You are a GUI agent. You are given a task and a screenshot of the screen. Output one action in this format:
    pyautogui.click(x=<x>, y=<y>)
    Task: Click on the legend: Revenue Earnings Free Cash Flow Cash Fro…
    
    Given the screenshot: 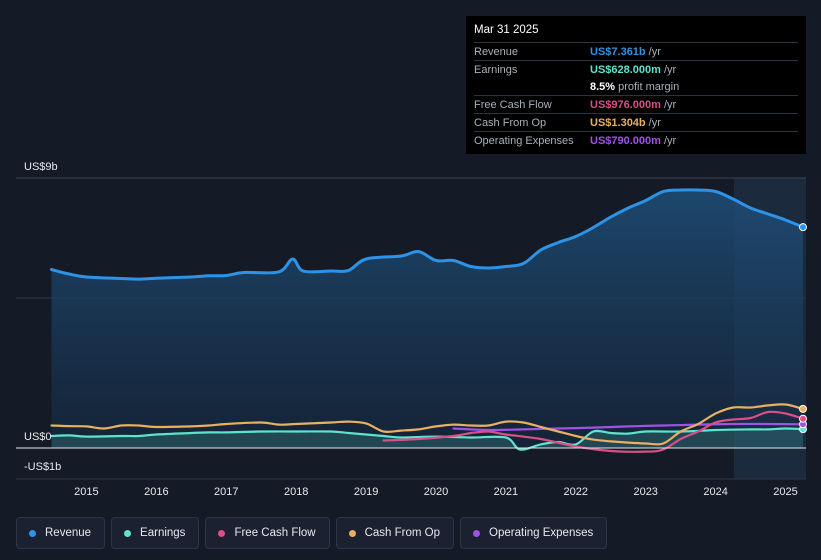 What is the action you would take?
    pyautogui.click(x=312, y=533)
    